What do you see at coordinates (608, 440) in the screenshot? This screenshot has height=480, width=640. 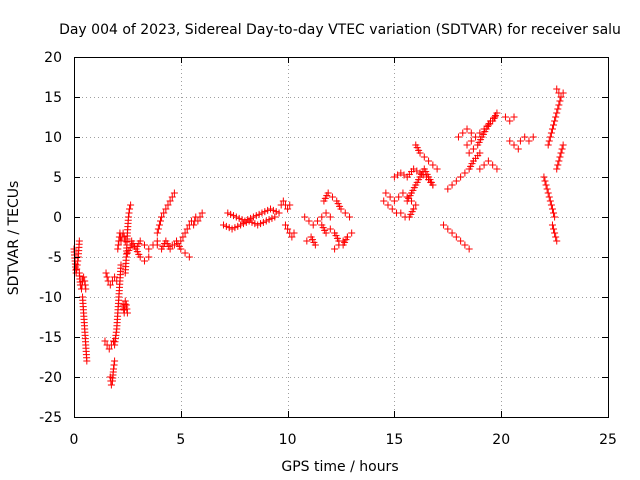 I see `x-tick-label: 25` at bounding box center [608, 440].